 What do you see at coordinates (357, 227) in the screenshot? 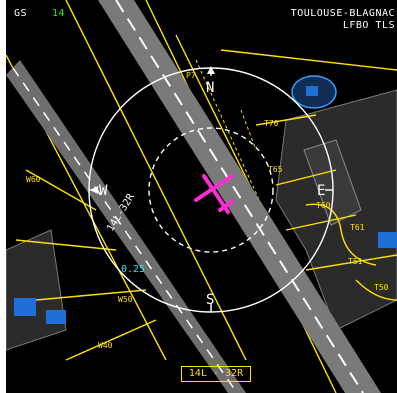
I see `taxiway-label-t61: T61` at bounding box center [357, 227].